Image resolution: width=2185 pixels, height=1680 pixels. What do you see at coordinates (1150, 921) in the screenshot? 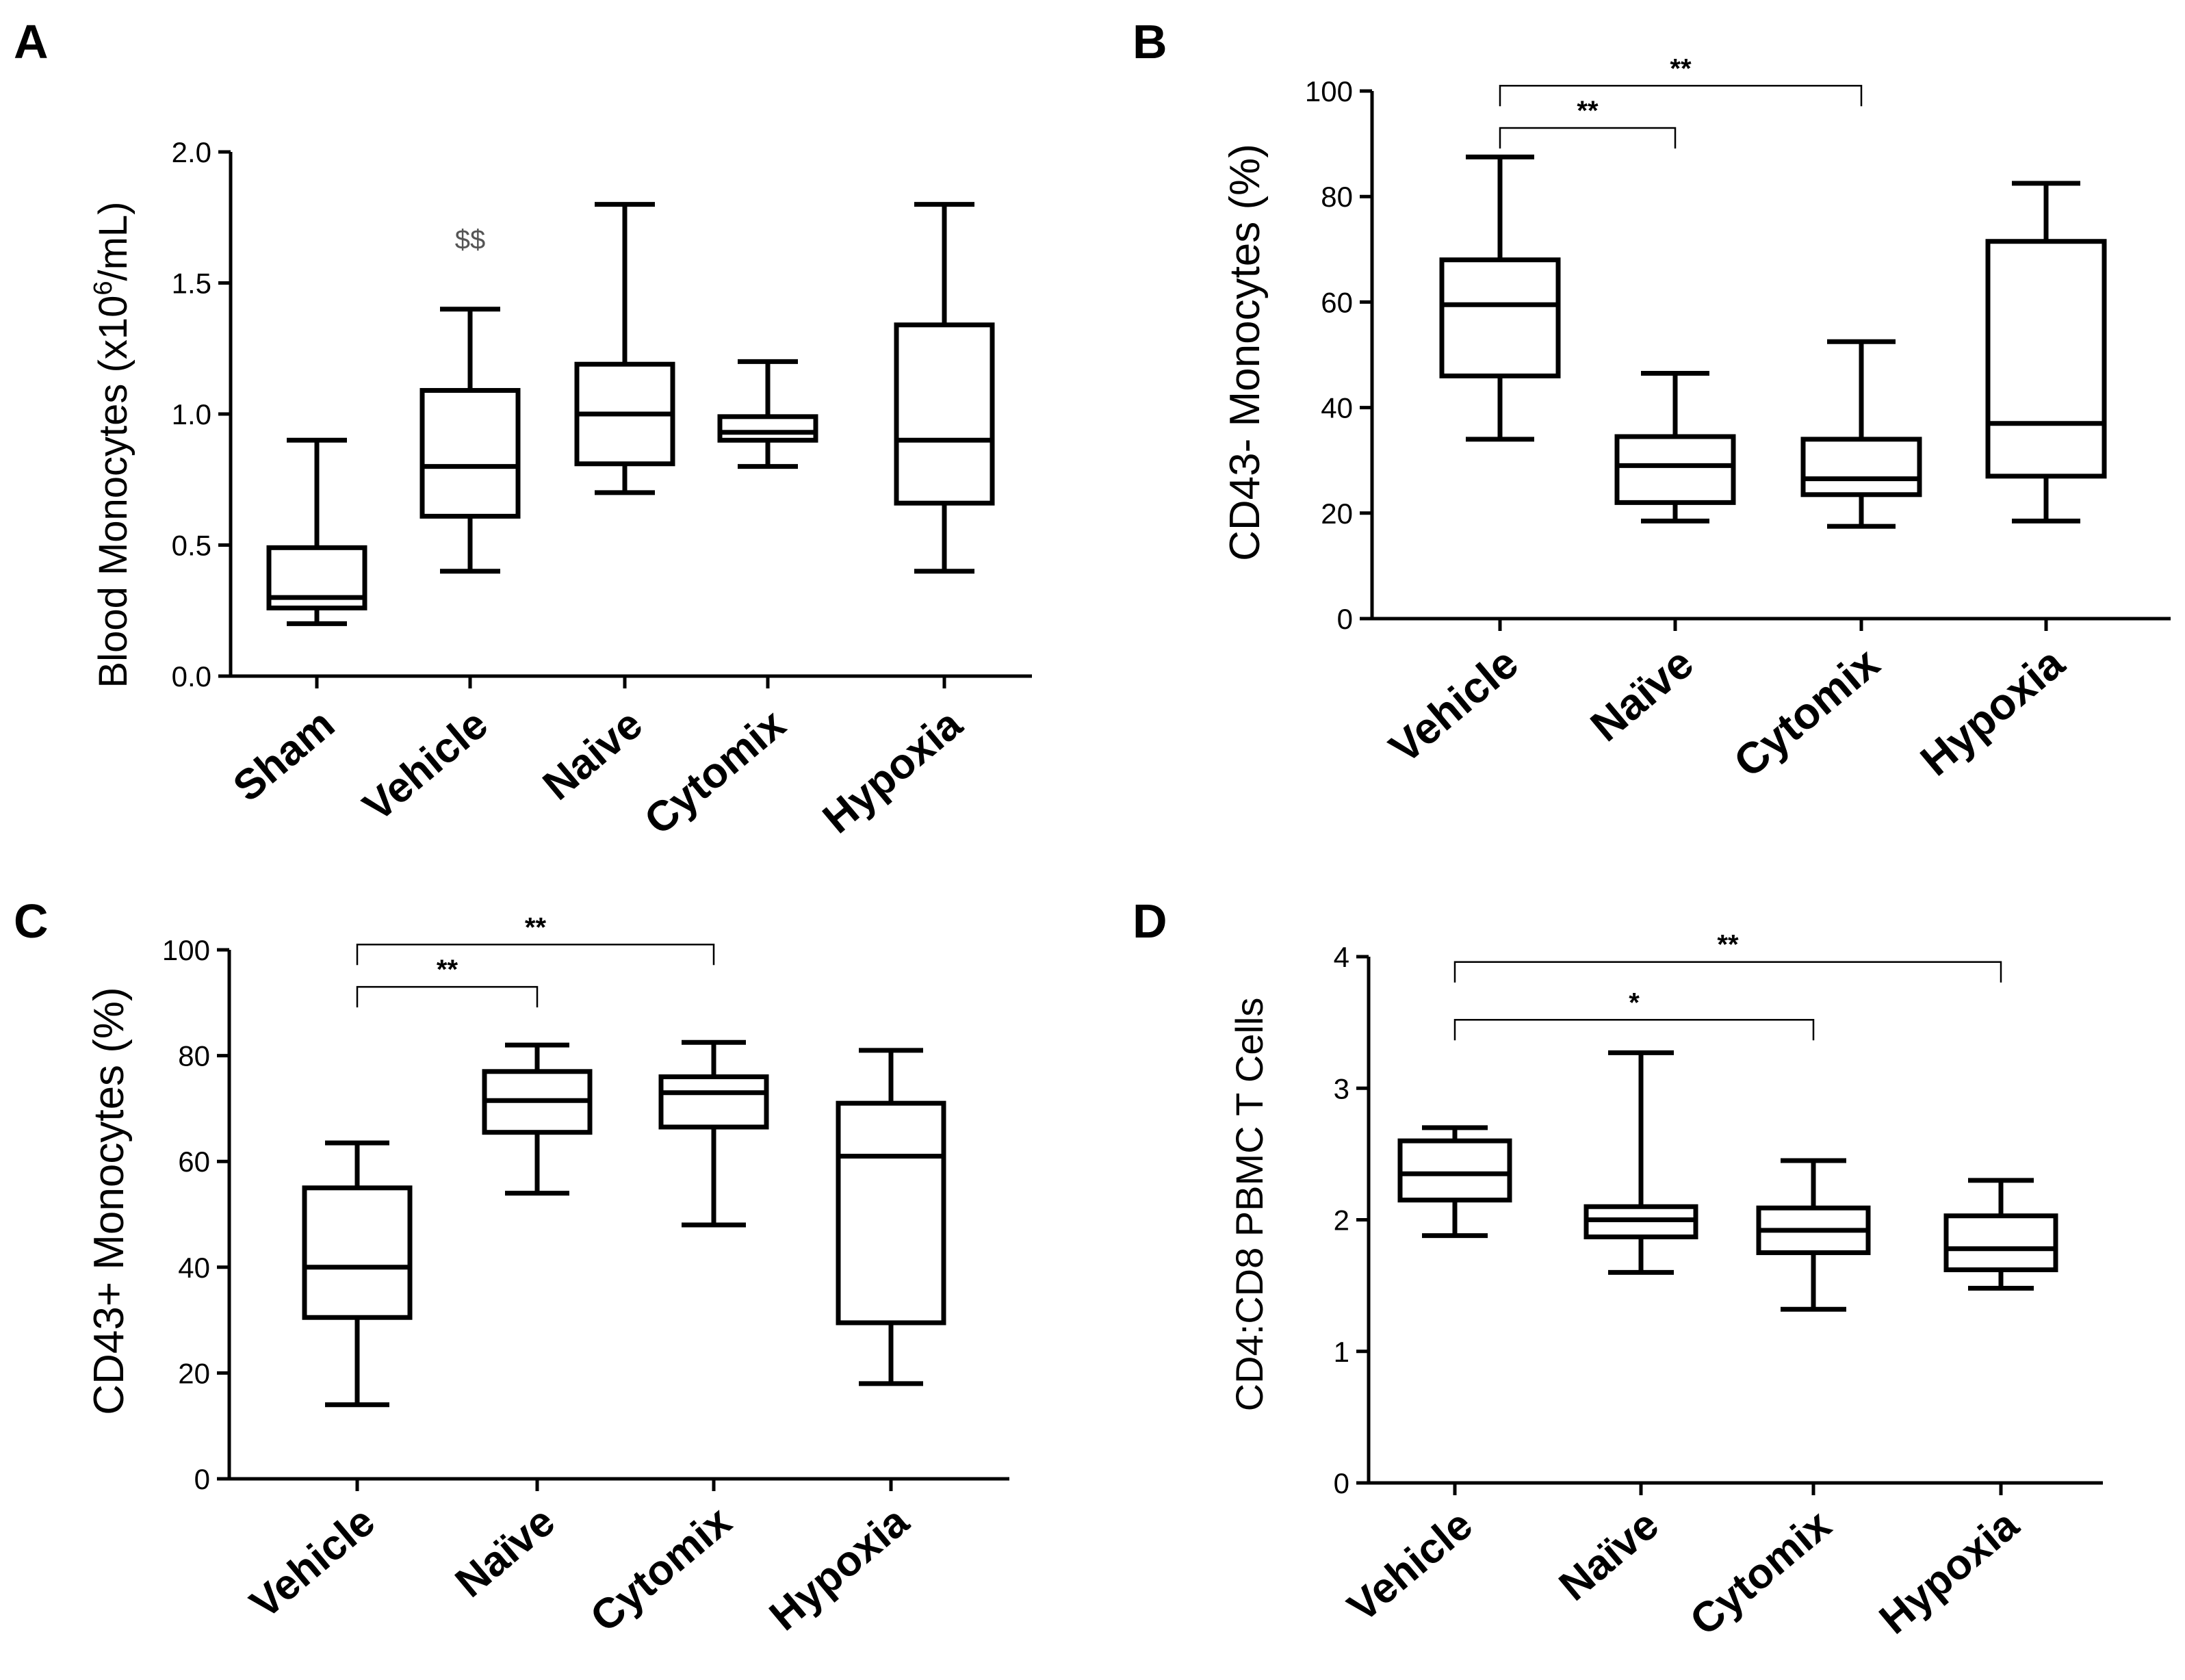
I see `panel-letter-d: D` at bounding box center [1150, 921].